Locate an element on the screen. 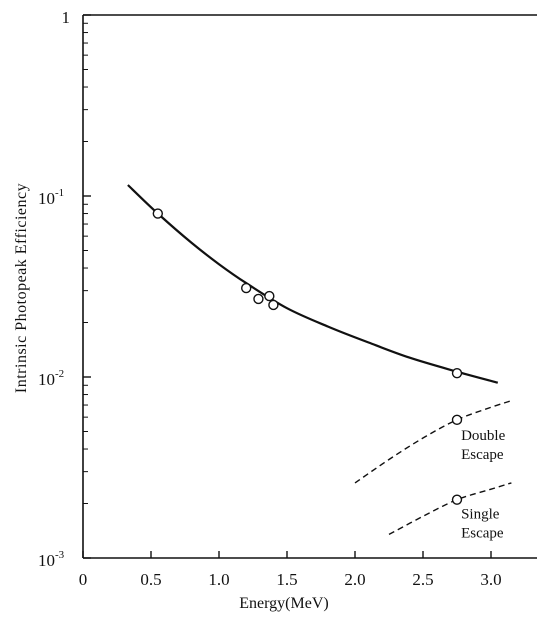 The width and height of the screenshot is (537, 619). x-tick-label: 0.5 is located at coordinates (150, 579).